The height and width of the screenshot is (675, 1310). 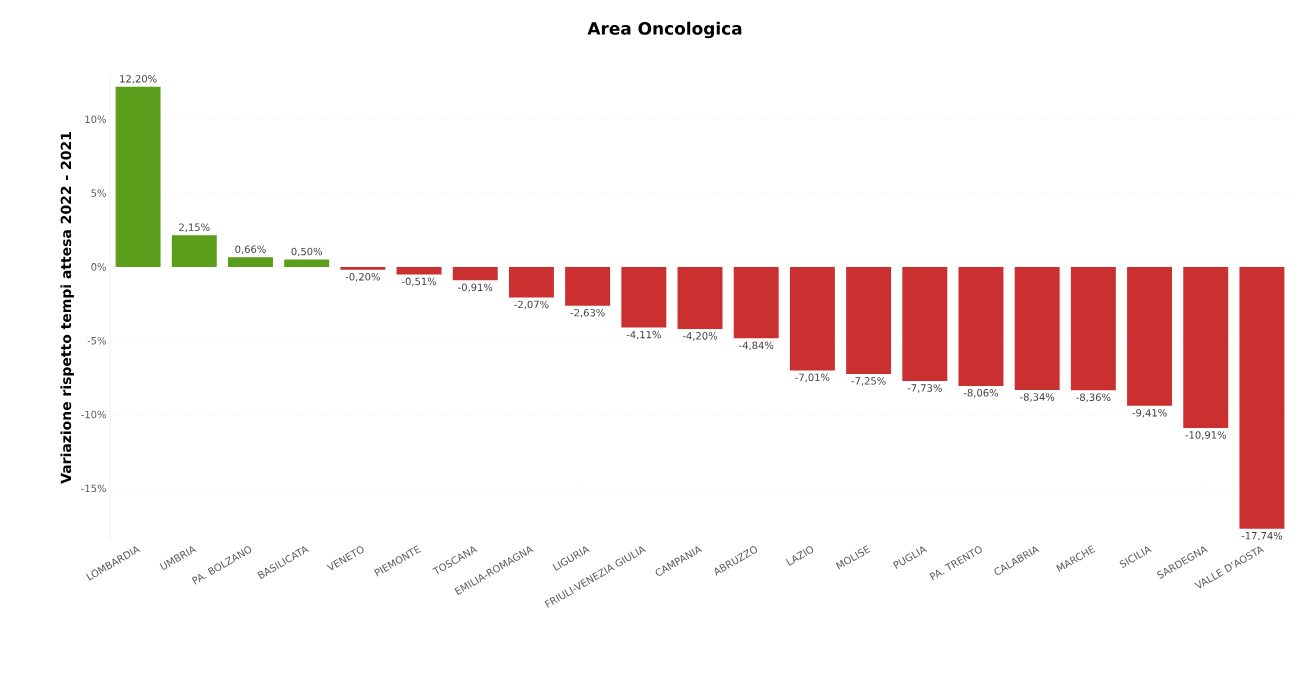 What do you see at coordinates (67, 308) in the screenshot?
I see `y-axis-title: Variazione rispetto tempi attesa 2022 - 2021` at bounding box center [67, 308].